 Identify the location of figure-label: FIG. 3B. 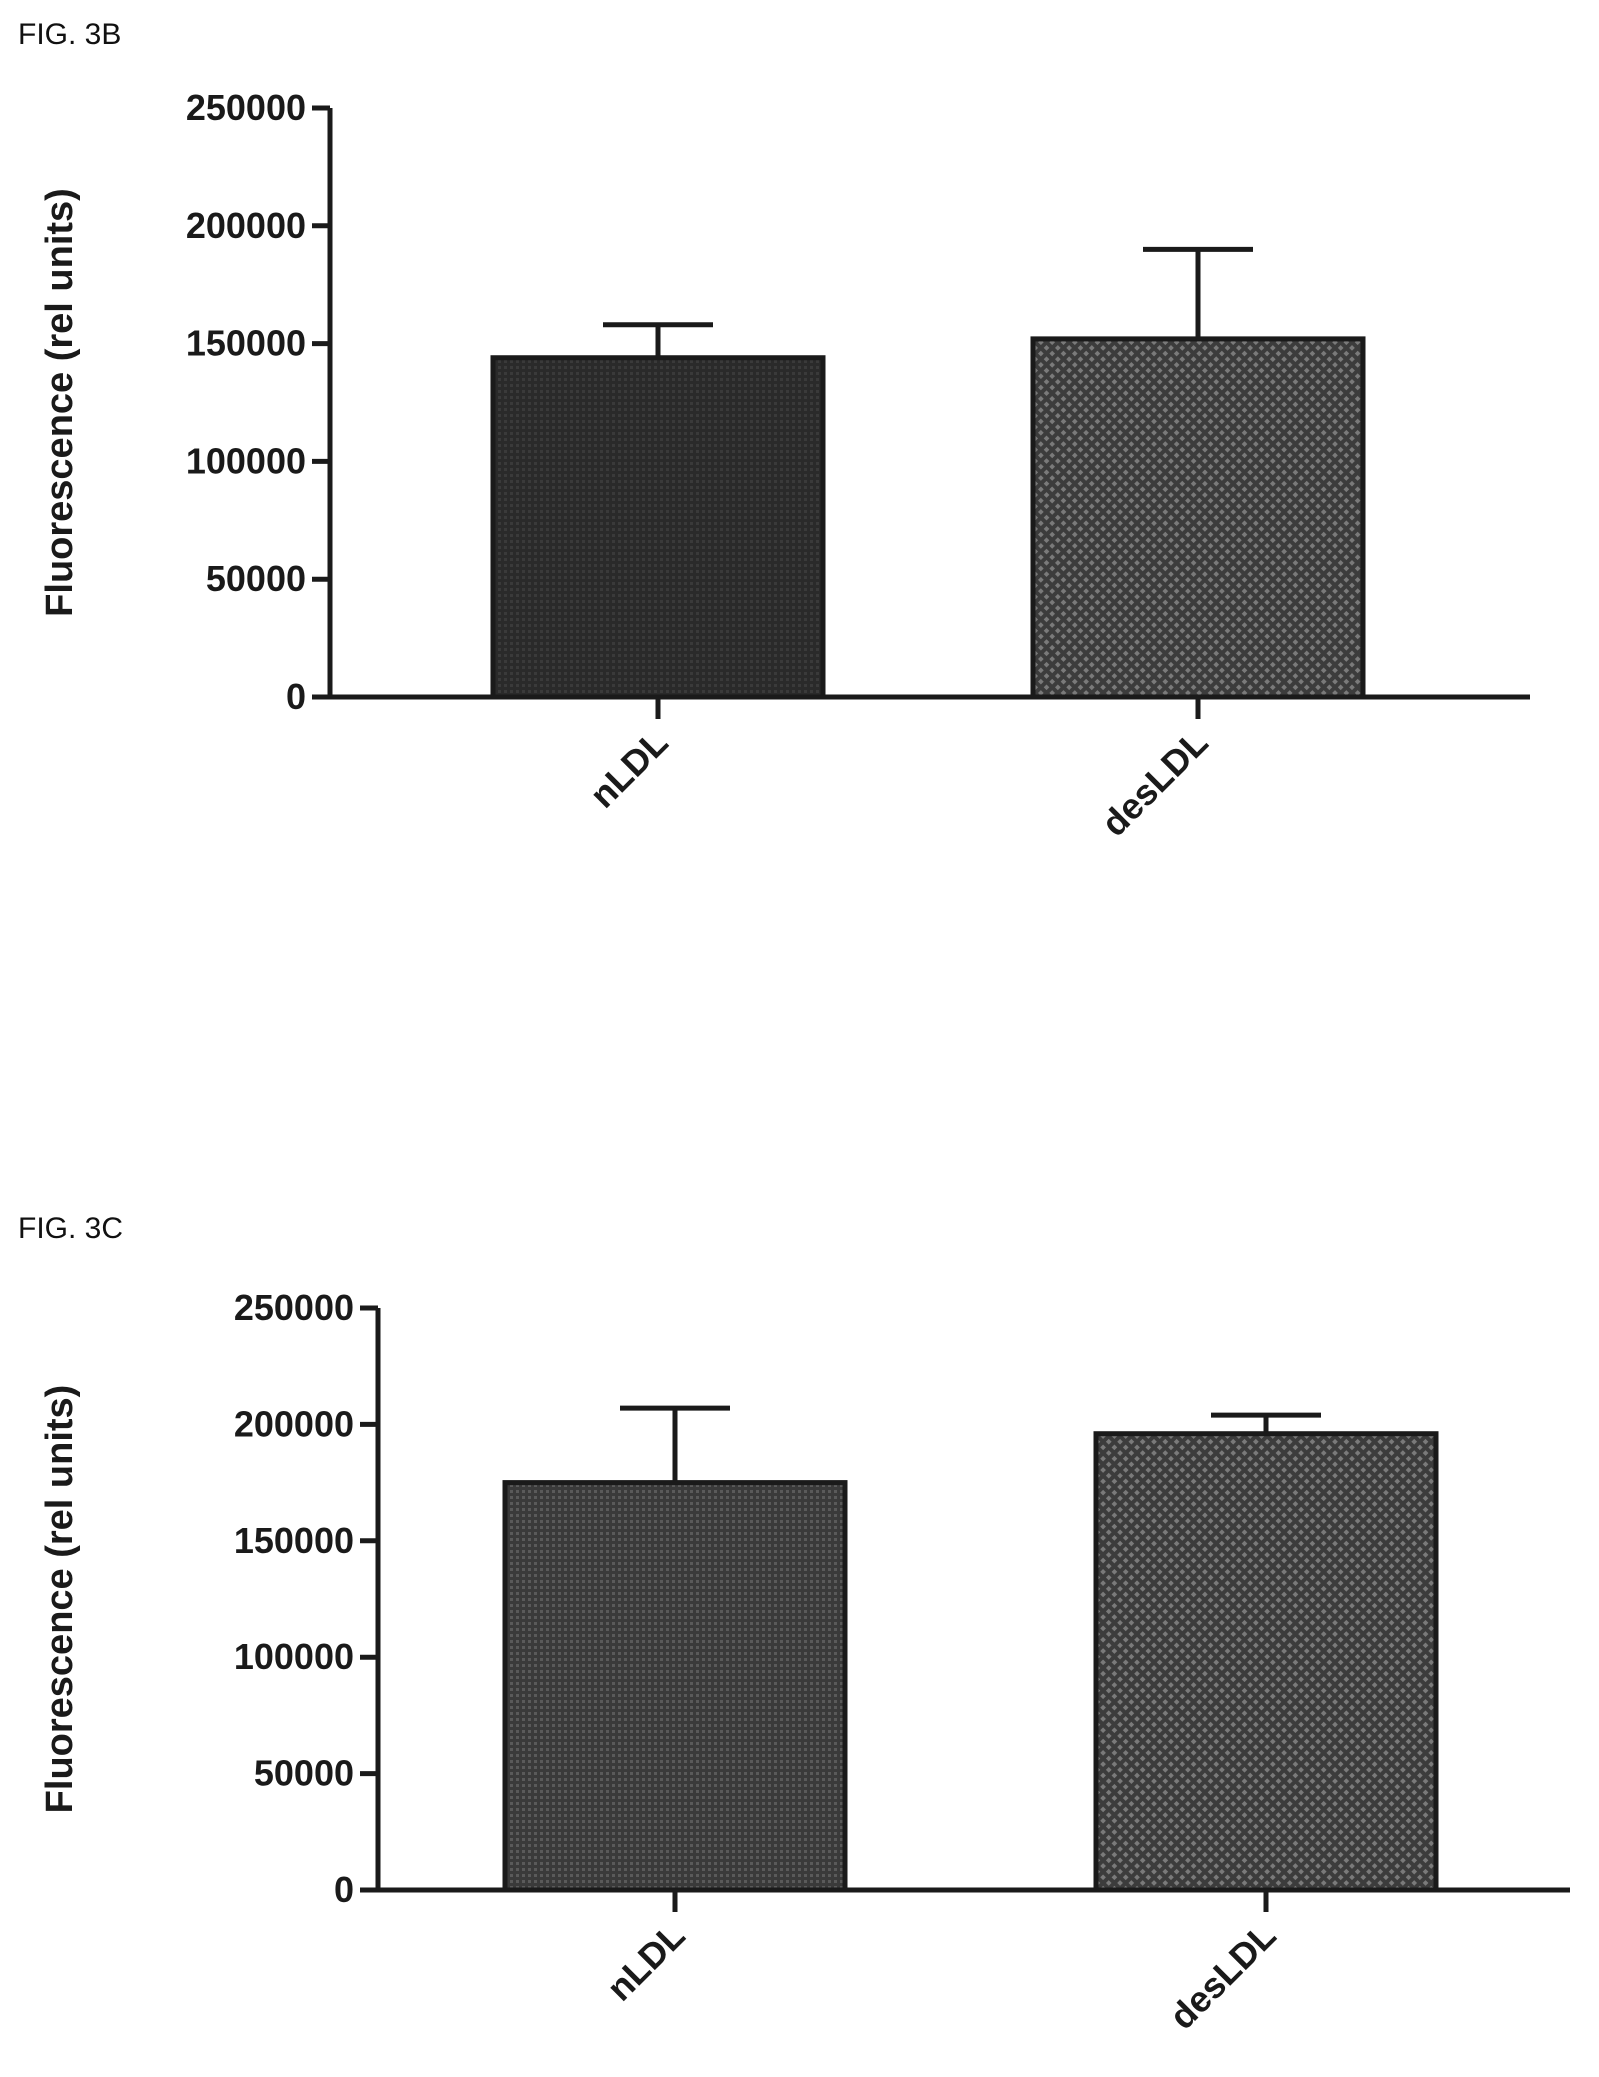
(70, 34).